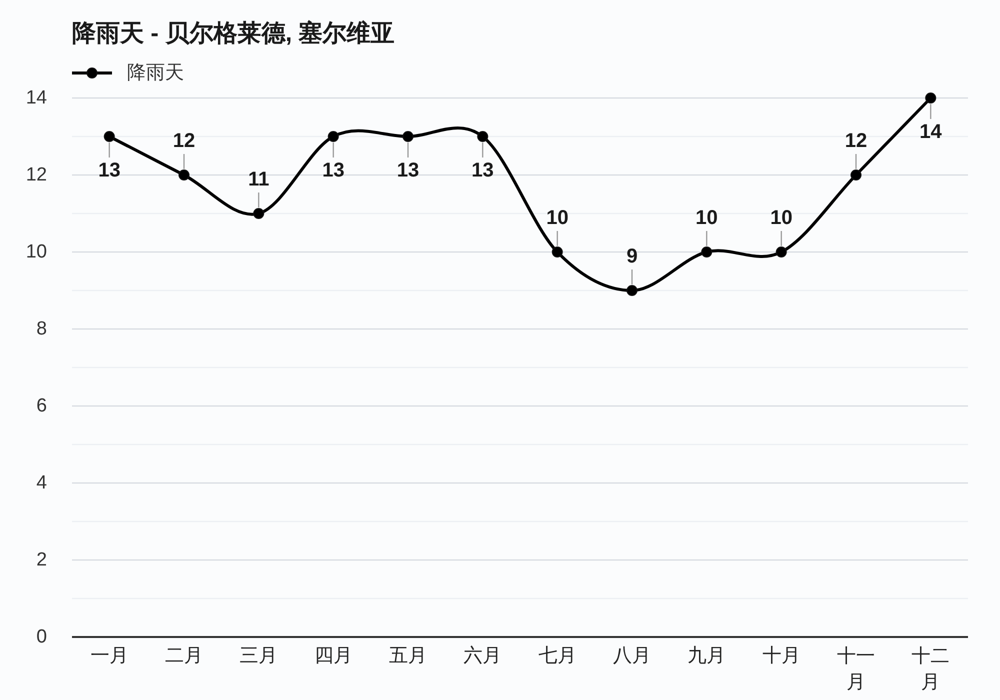 Image resolution: width=1000 pixels, height=700 pixels. What do you see at coordinates (931, 669) in the screenshot?
I see `x-tick-label: 十二月` at bounding box center [931, 669].